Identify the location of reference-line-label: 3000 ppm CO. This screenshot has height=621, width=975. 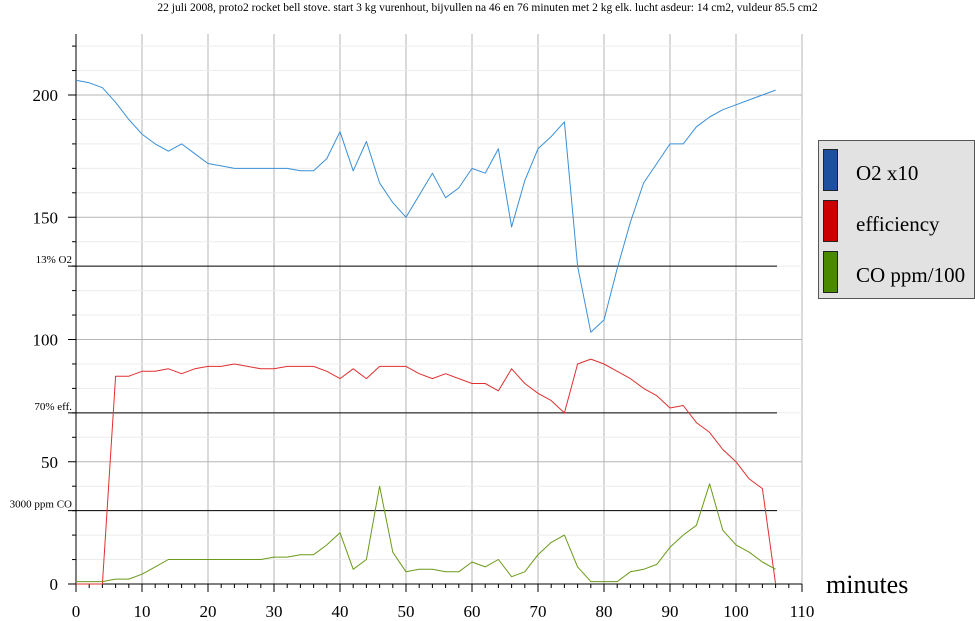
(41, 505).